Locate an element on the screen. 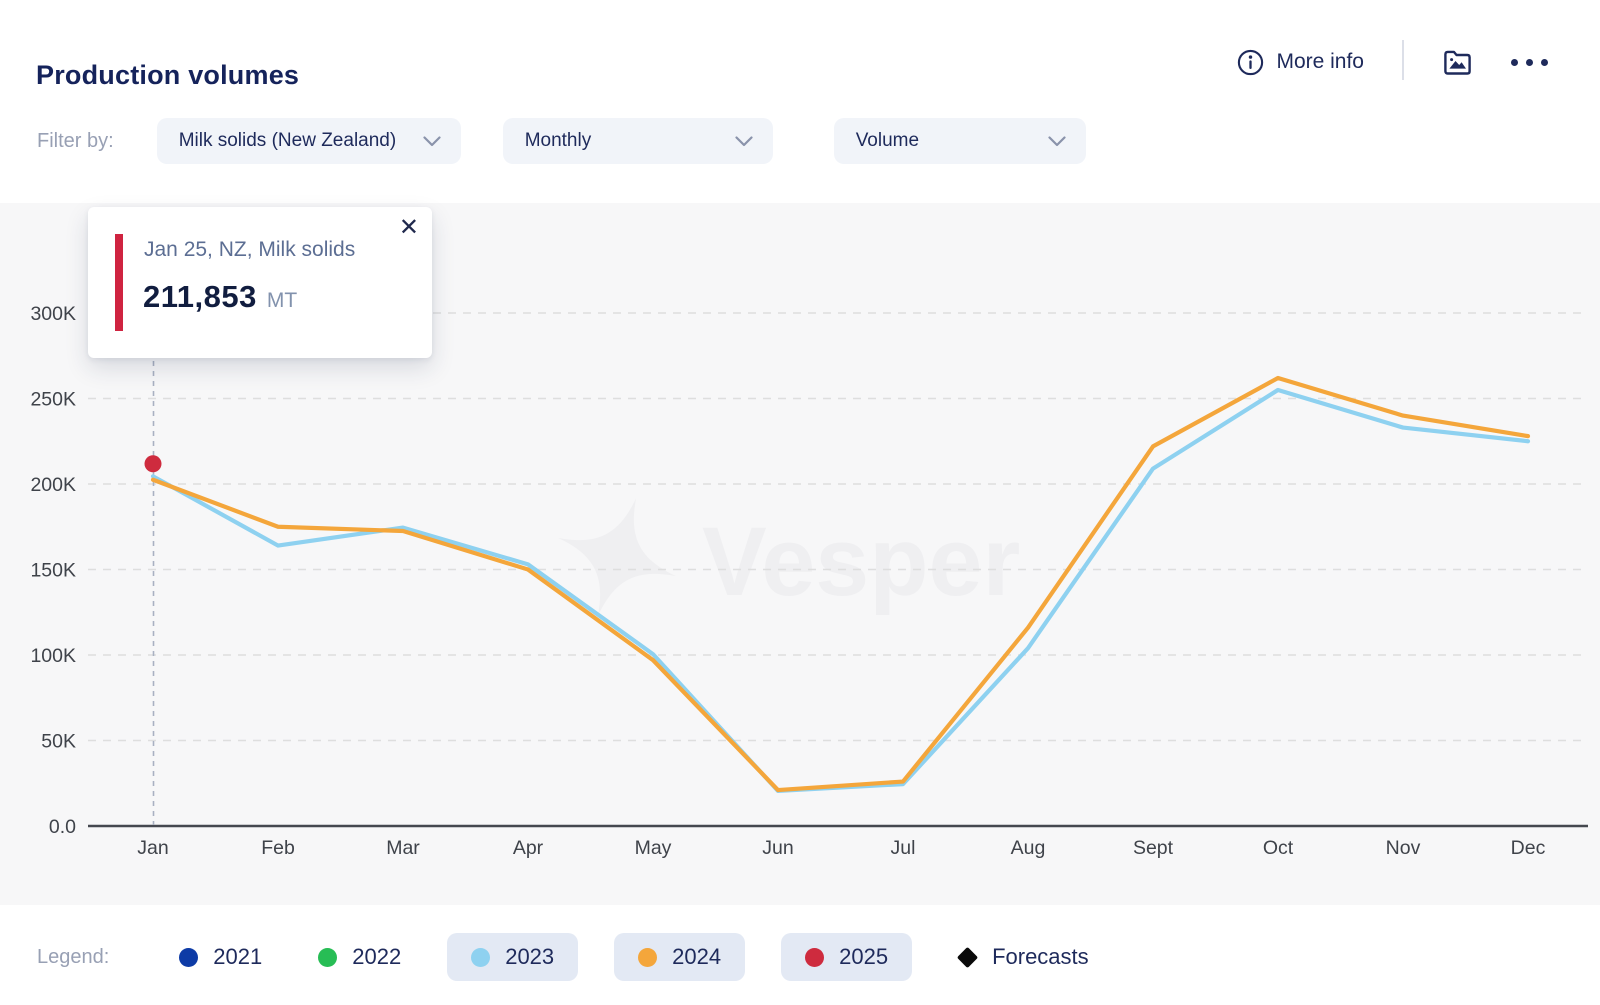 The width and height of the screenshot is (1600, 1005). legend-item-2023: 2023 is located at coordinates (513, 957).